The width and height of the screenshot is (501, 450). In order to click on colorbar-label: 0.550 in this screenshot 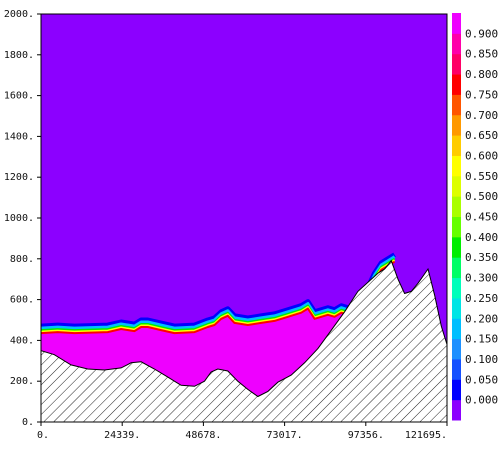, I will do `click(481, 176)`.